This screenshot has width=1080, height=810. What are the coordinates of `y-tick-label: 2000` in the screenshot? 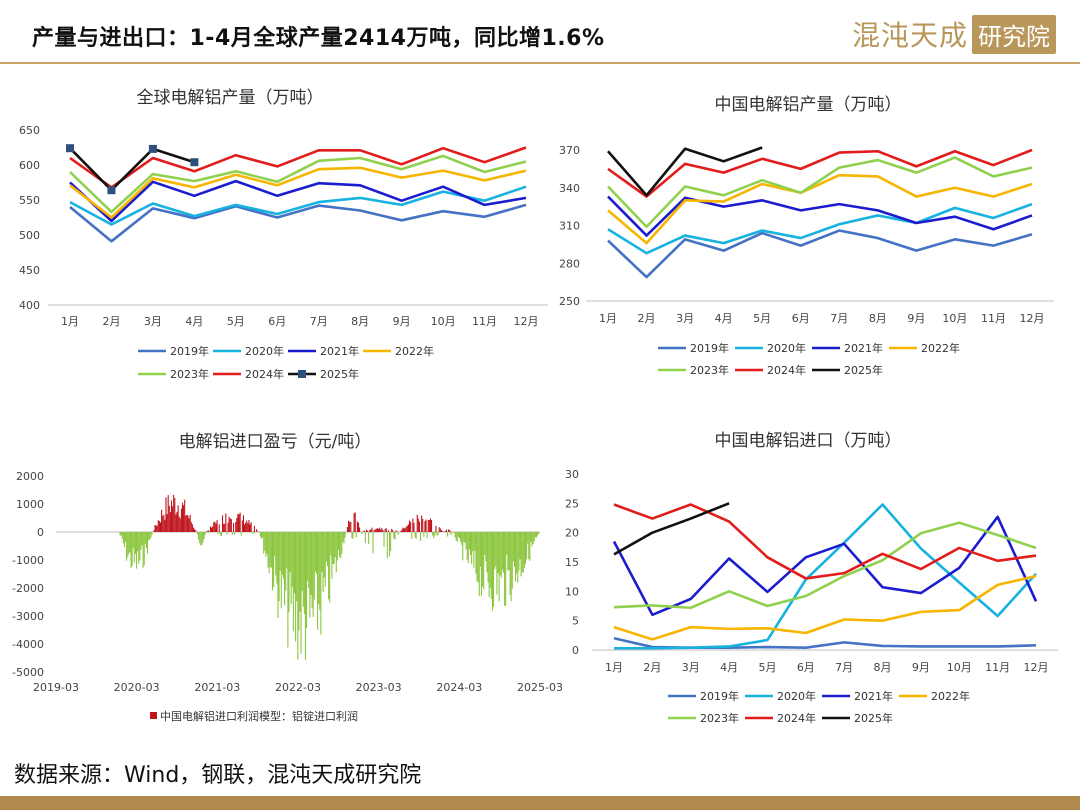 It's located at (30, 476).